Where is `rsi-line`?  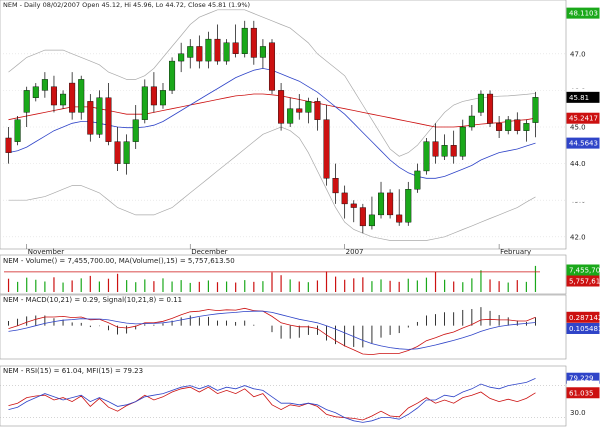
rsi-line is located at coordinates (272, 403).